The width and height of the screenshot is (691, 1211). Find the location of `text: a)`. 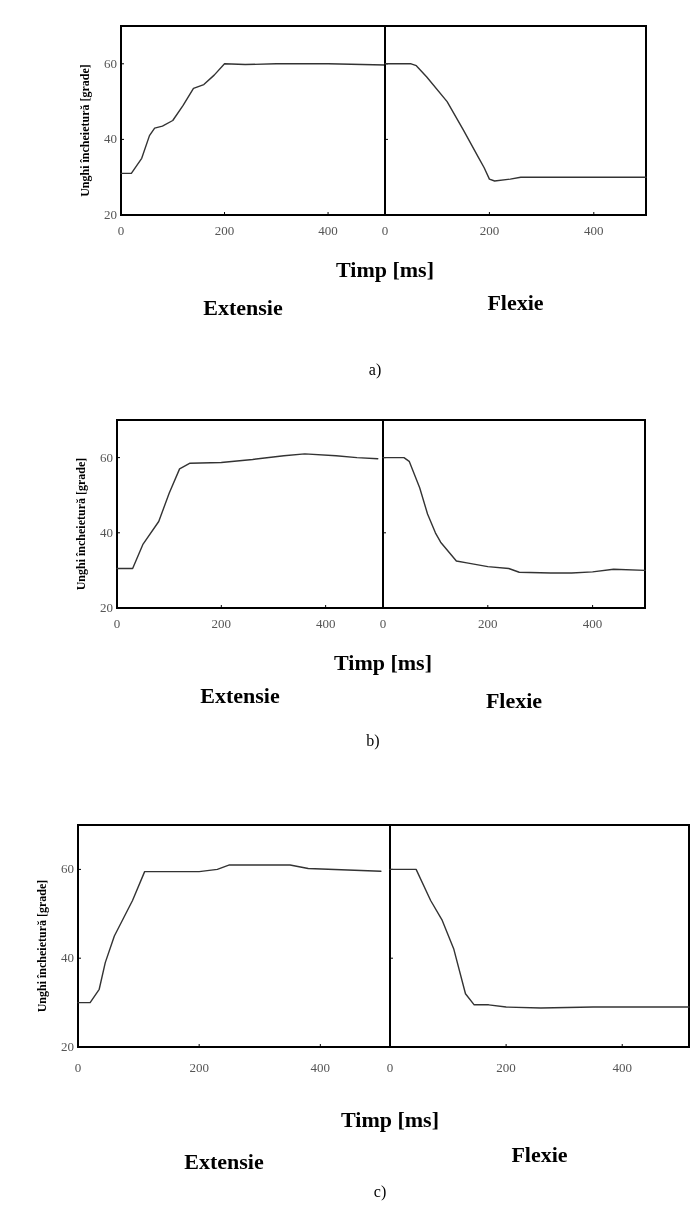

text: a) is located at coordinates (375, 370).